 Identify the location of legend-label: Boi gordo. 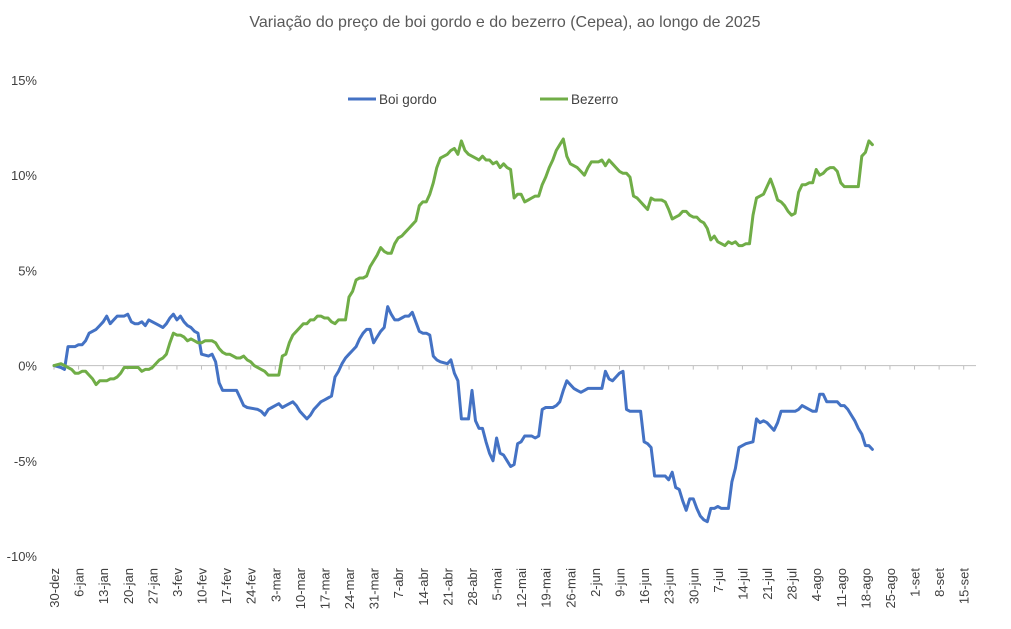
(408, 99).